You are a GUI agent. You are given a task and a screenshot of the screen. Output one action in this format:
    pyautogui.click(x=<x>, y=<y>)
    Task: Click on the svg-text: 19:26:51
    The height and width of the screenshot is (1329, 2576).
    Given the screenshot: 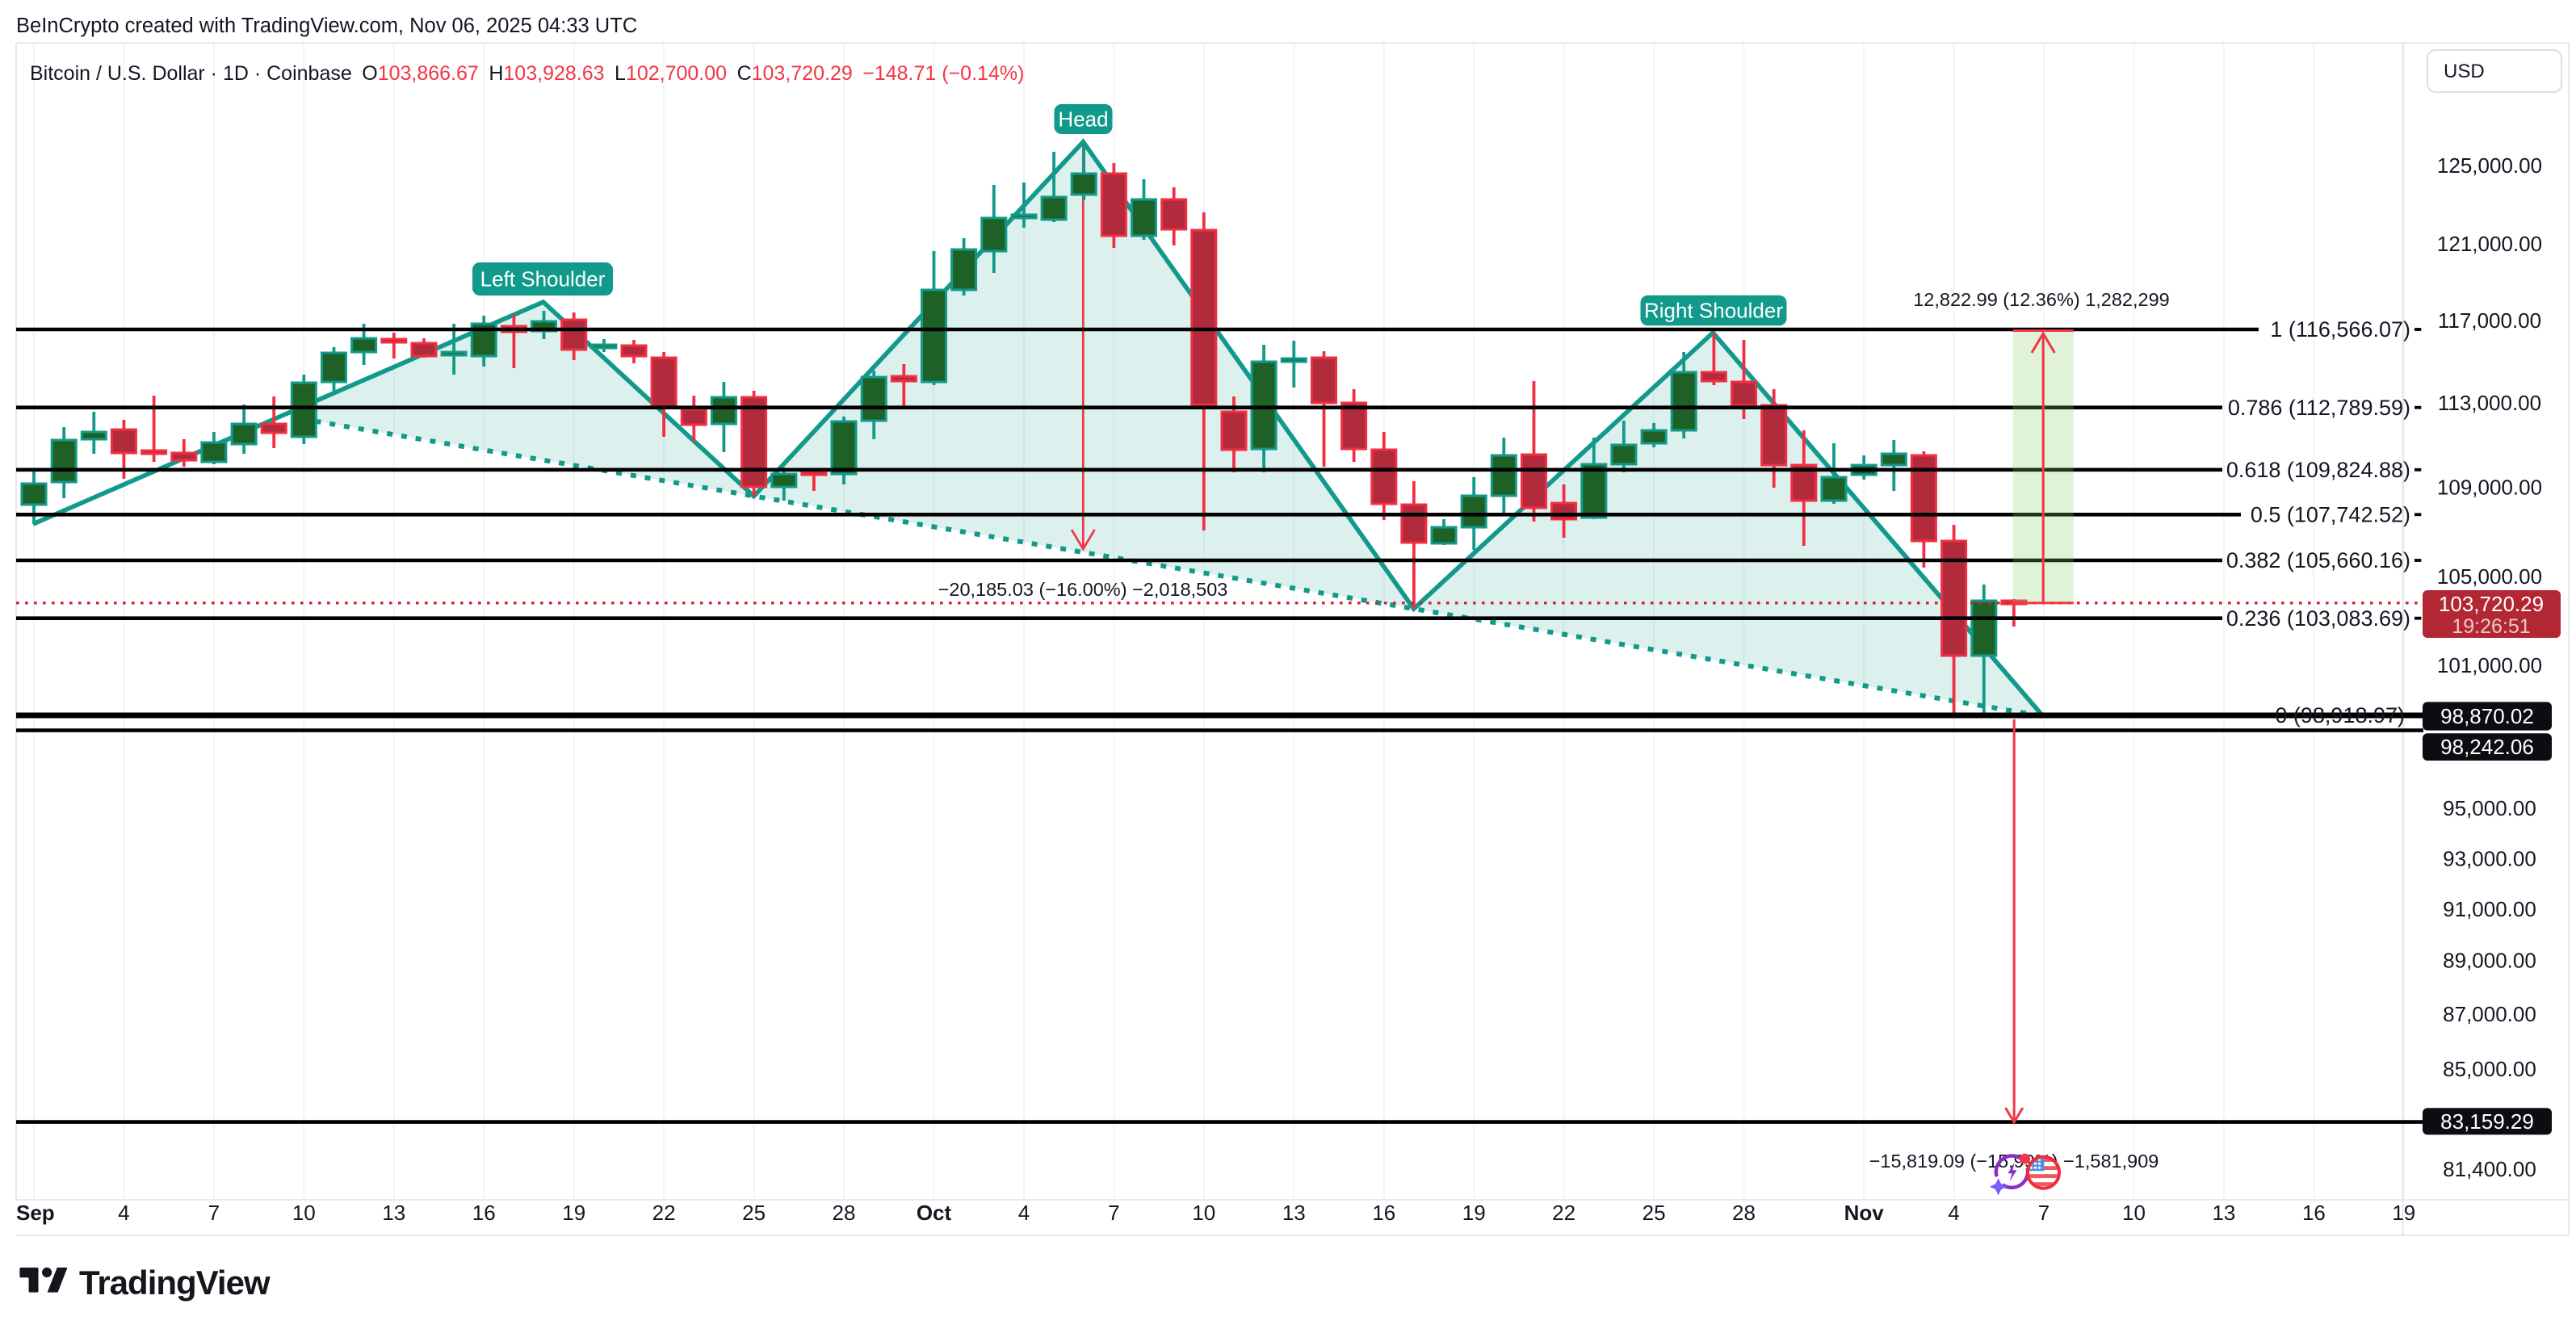 What is the action you would take?
    pyautogui.click(x=2491, y=626)
    